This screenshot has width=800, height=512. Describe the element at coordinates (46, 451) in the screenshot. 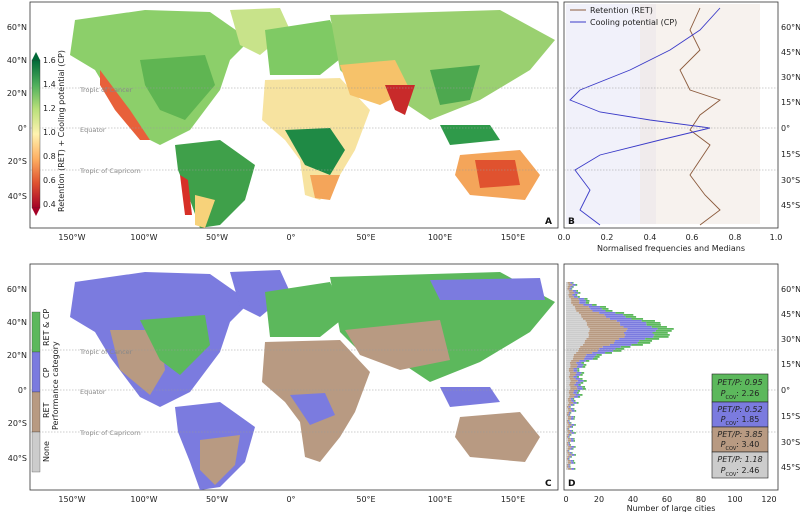

I see `legend-none: None` at that location.